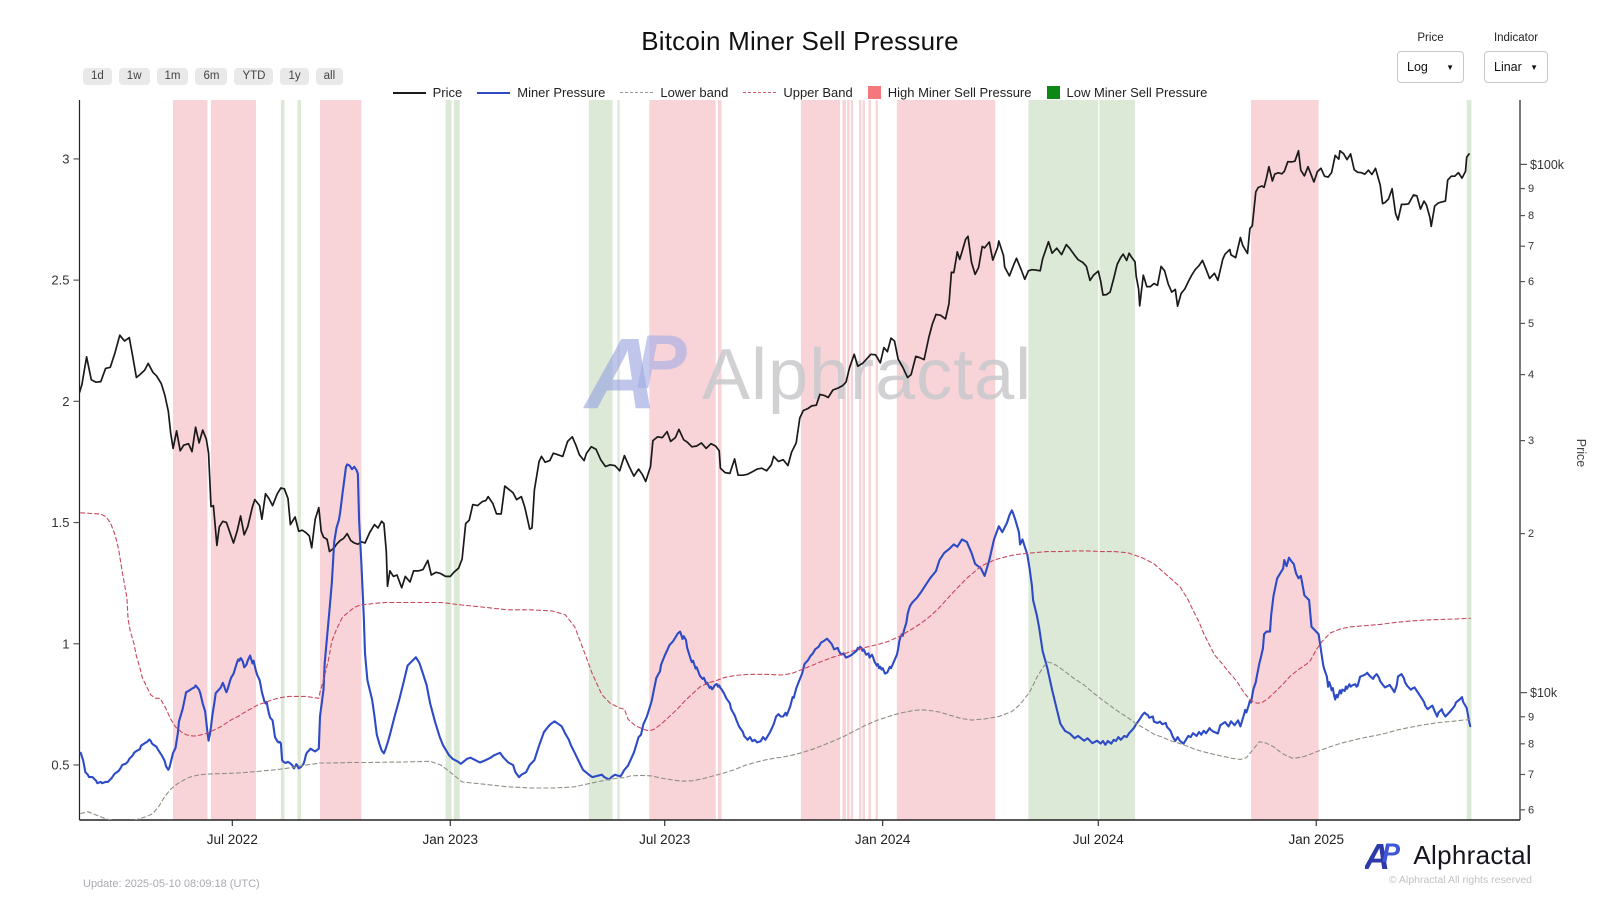 This screenshot has height=900, width=1600. I want to click on legend-label: Low Miner Sell Pressure, so click(1137, 92).